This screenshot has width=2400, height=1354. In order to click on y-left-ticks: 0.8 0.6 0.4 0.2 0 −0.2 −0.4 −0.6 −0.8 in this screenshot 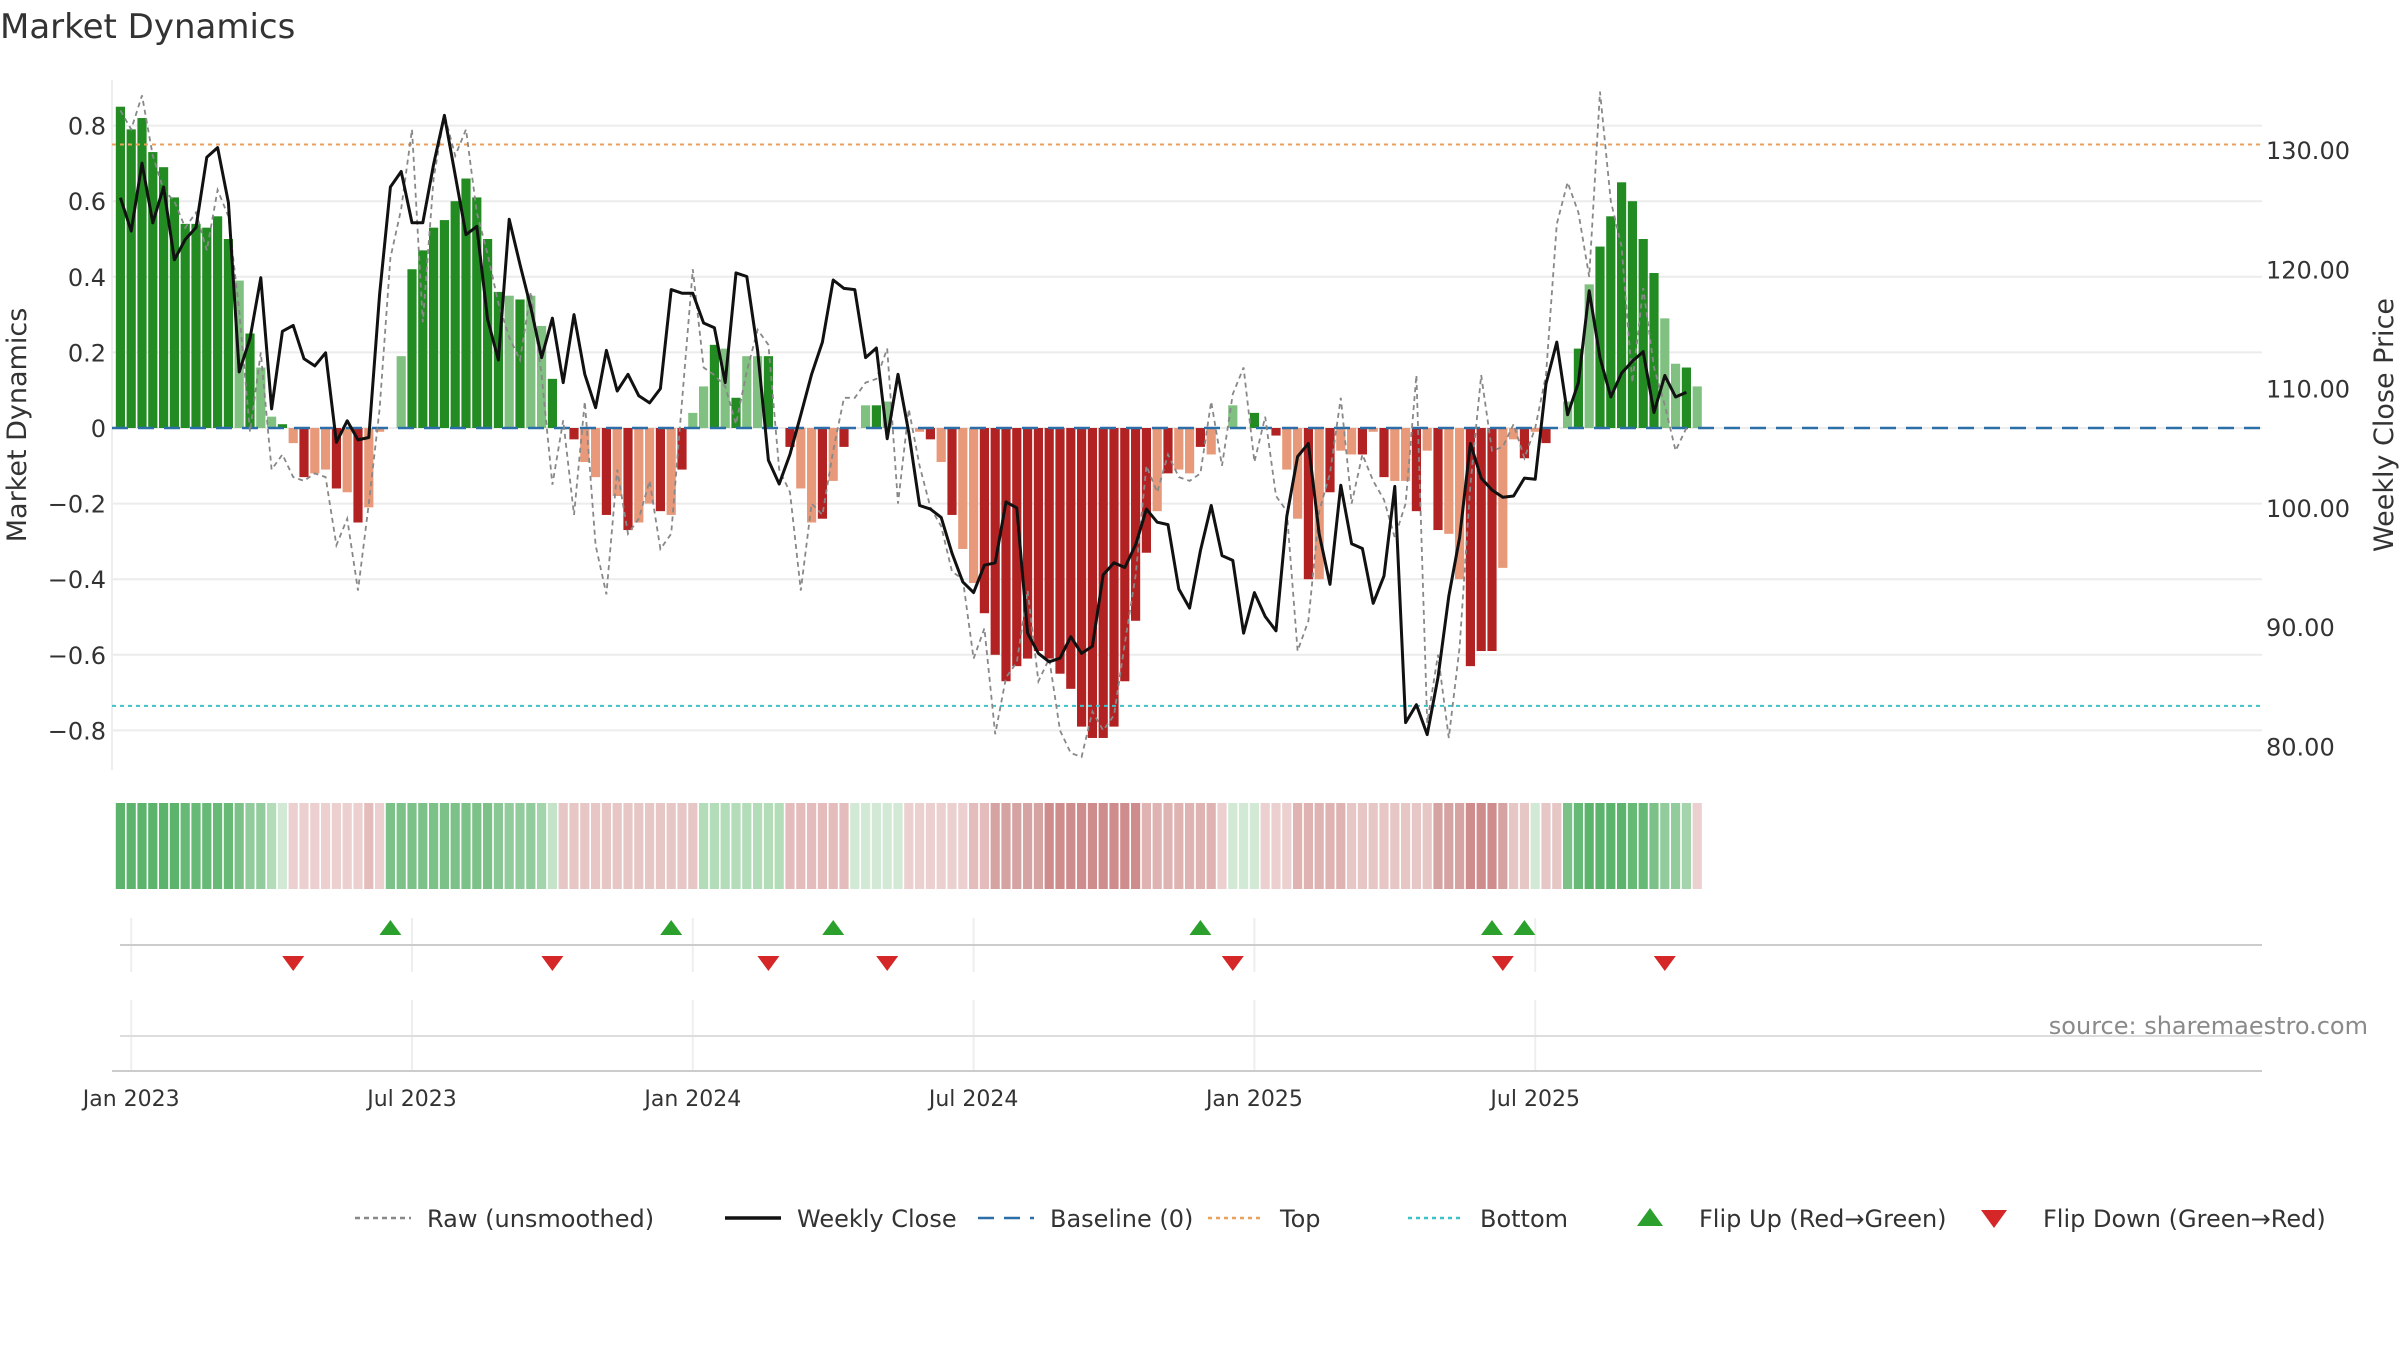, I will do `click(77, 429)`.